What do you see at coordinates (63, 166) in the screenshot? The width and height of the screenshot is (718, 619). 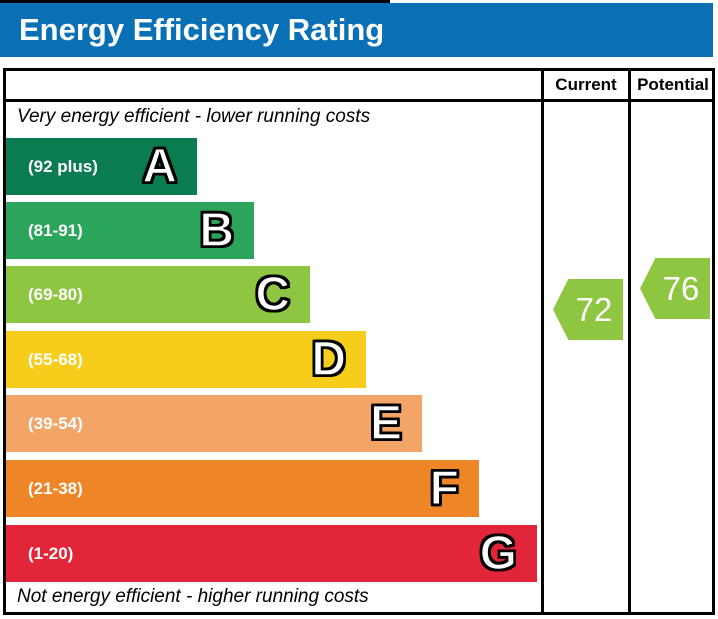 I see `band-range-label: (92 plus)` at bounding box center [63, 166].